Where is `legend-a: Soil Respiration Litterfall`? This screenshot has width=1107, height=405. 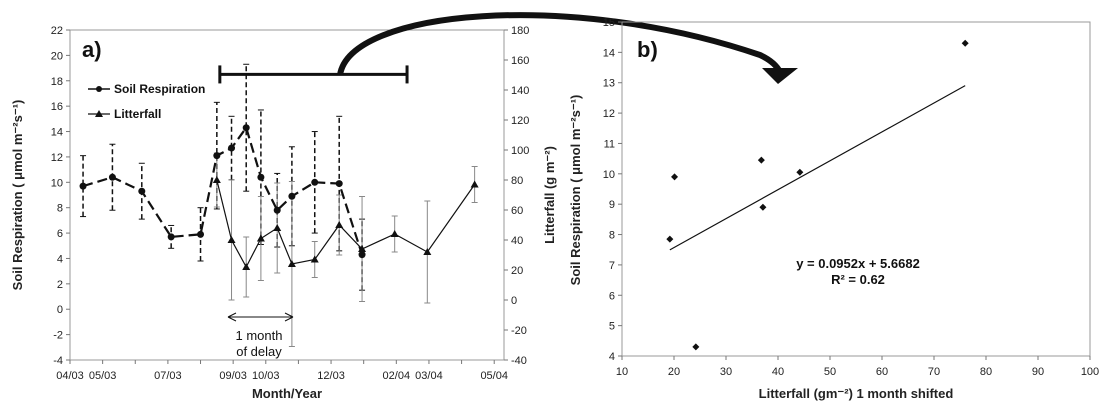 legend-a: Soil Respiration Litterfall is located at coordinates (146, 101).